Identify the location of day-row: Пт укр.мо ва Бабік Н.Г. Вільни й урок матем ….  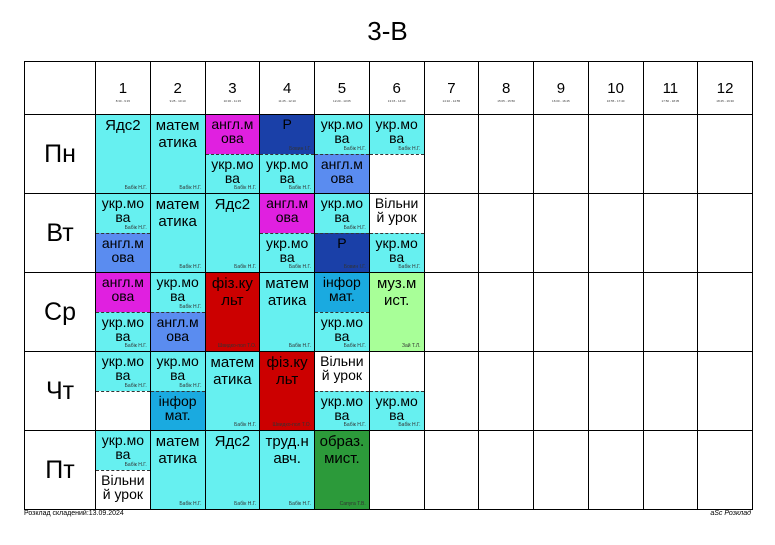
(388, 470).